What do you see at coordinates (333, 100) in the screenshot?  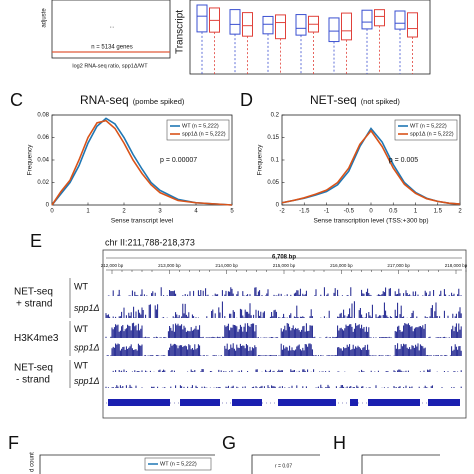 I see `chart-title: NET-seq` at bounding box center [333, 100].